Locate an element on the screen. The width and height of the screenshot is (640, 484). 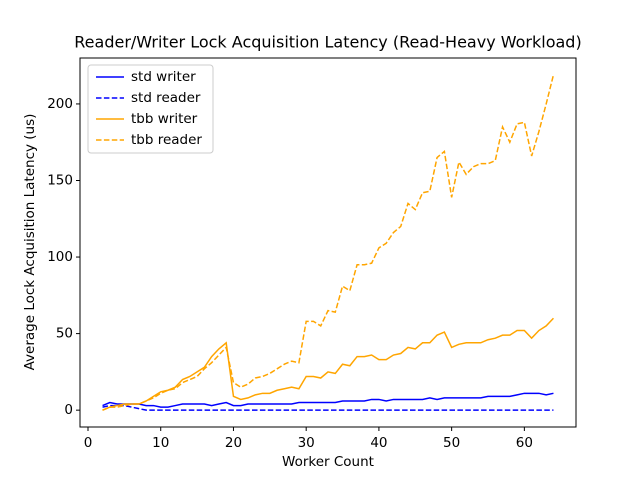
x-tick-label: 60 is located at coordinates (524, 443).